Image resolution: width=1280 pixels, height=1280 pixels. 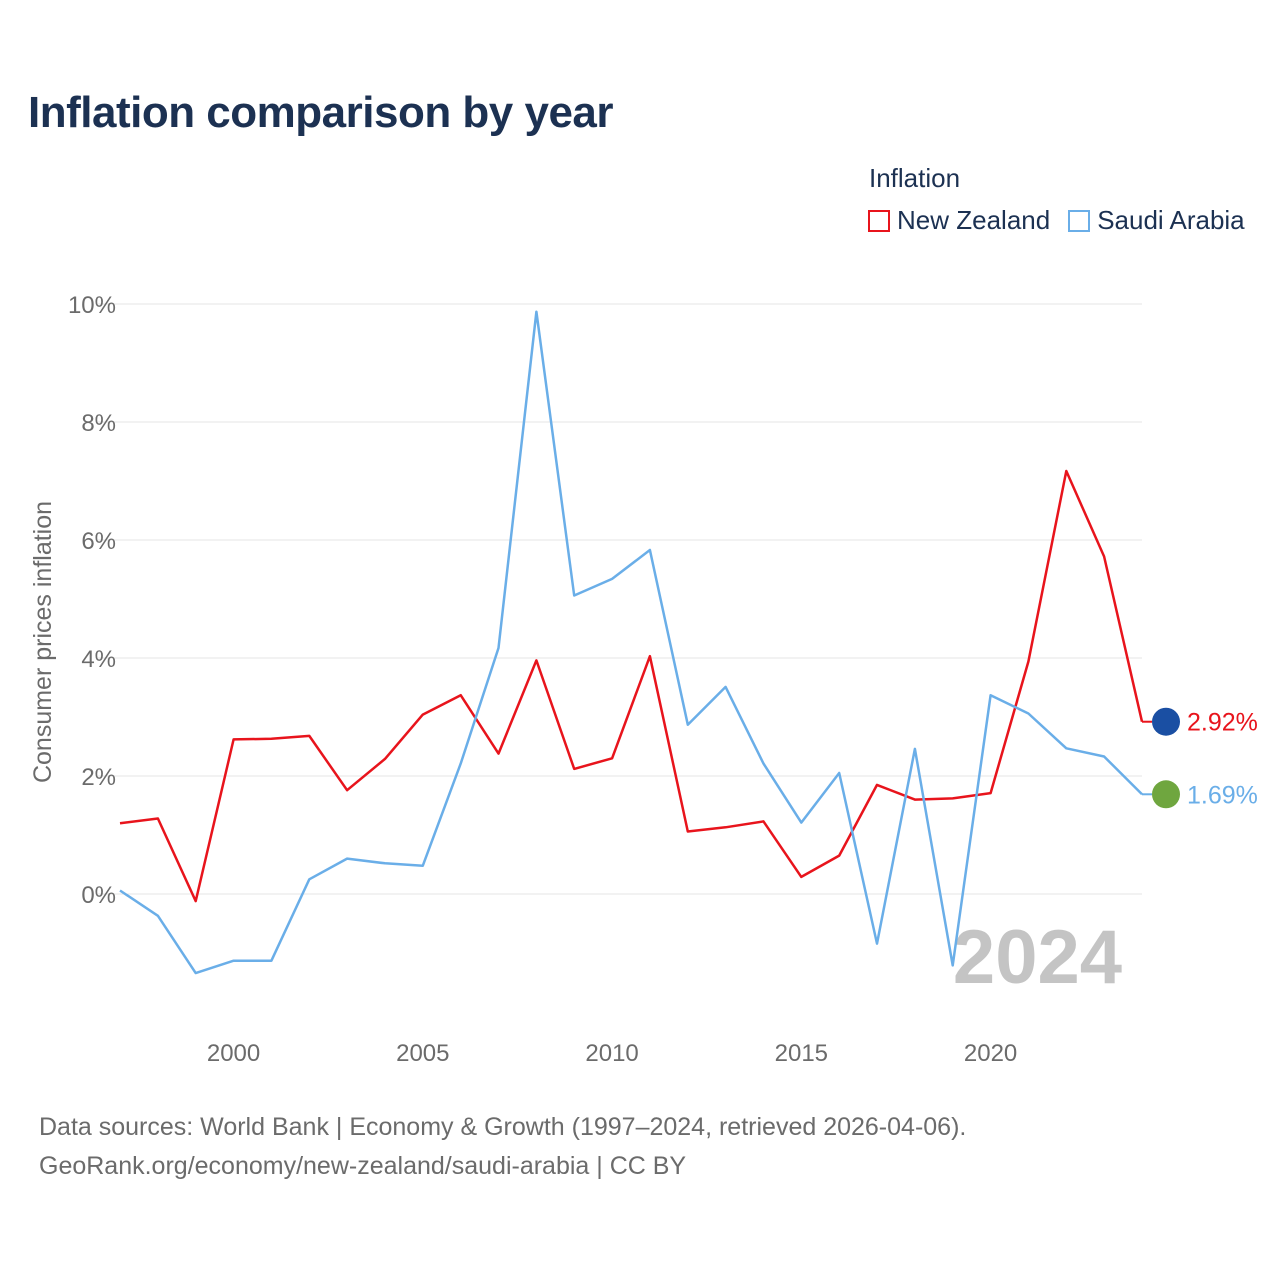 I want to click on x-axis-ticks: 2000 2005 2010 2015 2020, so click(x=612, y=1053).